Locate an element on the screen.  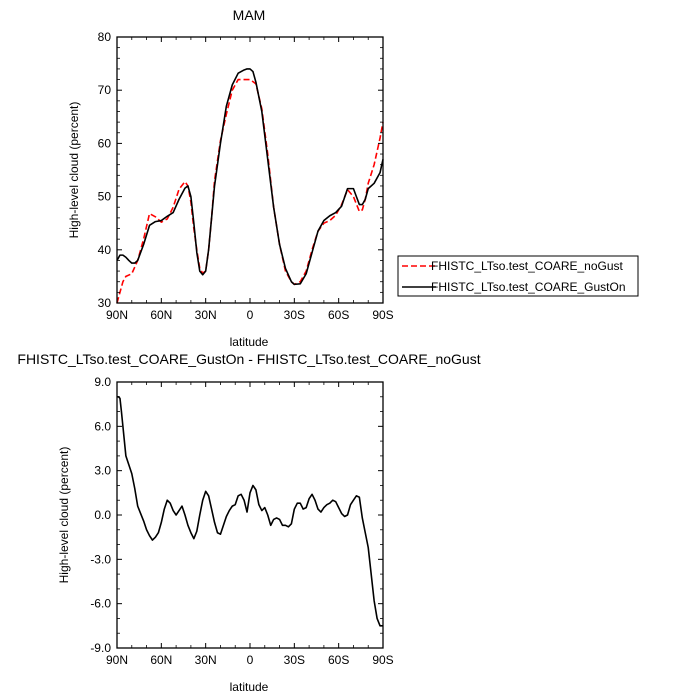
top-y-tick-label: 80 is located at coordinates (105, 37).